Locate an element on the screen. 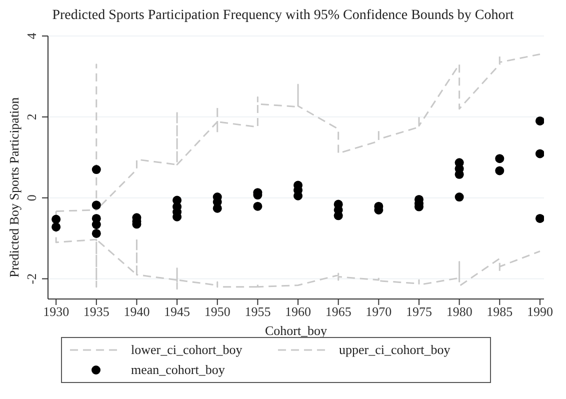 This screenshot has height=399, width=566. x-tick-label: 1945 is located at coordinates (177, 312).